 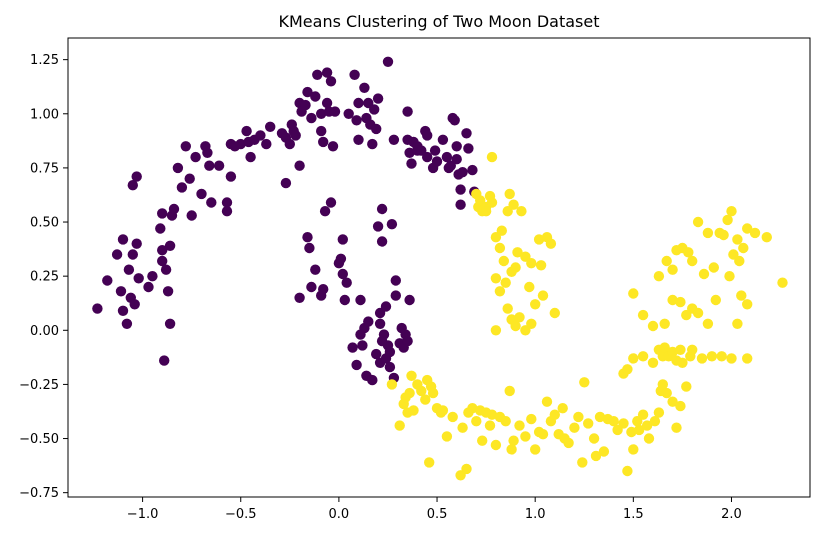 What do you see at coordinates (44, 331) in the screenshot?
I see `y-tick-label: 0.00` at bounding box center [44, 331].